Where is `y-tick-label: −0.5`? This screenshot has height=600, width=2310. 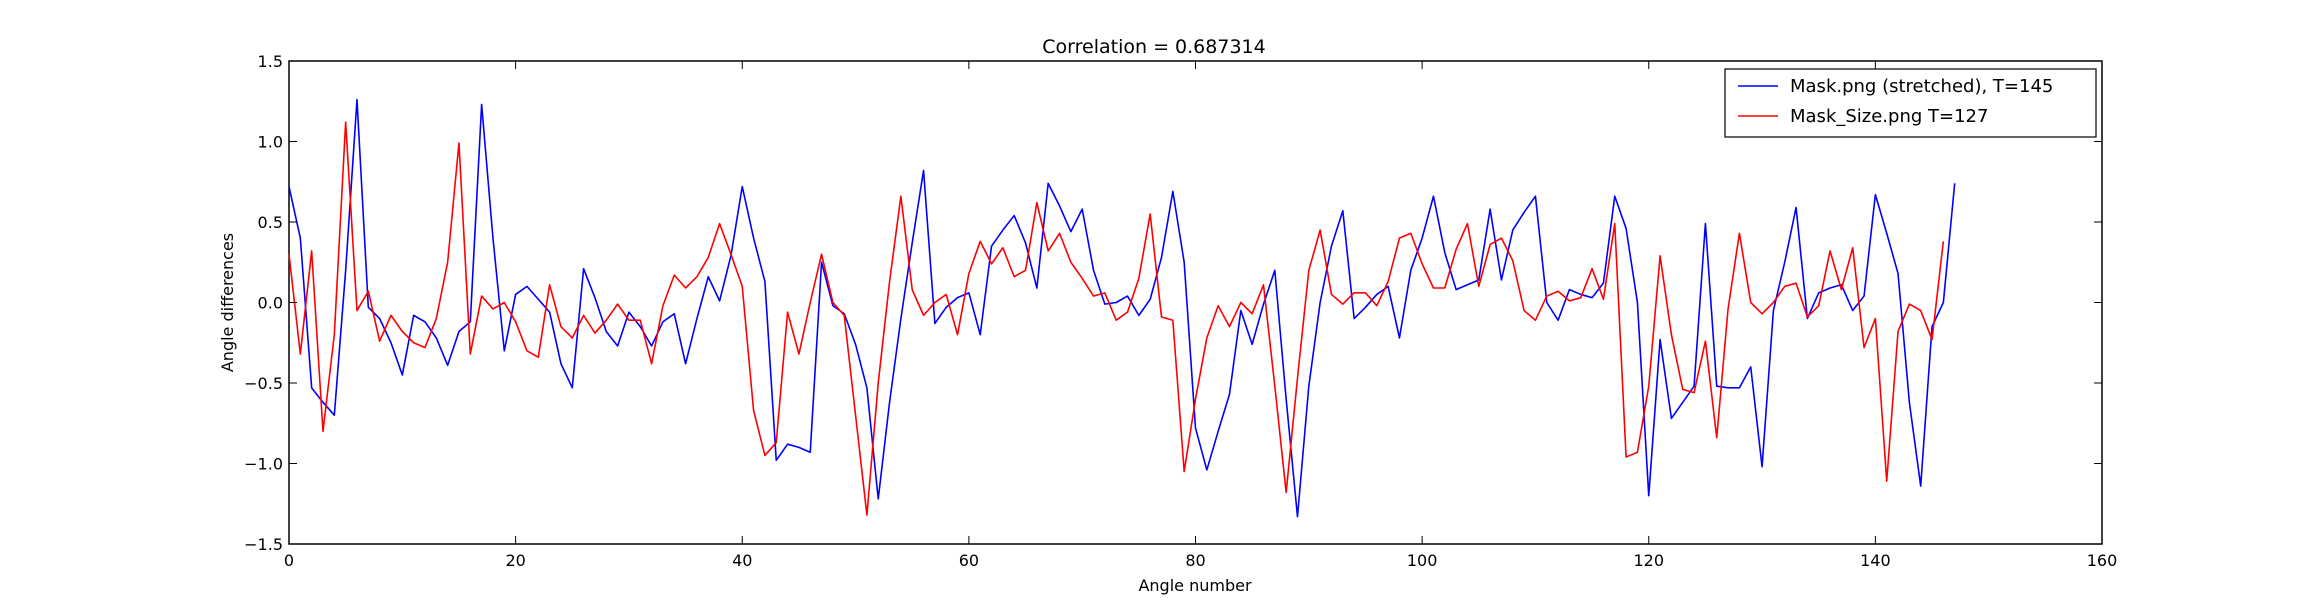 y-tick-label: −0.5 is located at coordinates (263, 383).